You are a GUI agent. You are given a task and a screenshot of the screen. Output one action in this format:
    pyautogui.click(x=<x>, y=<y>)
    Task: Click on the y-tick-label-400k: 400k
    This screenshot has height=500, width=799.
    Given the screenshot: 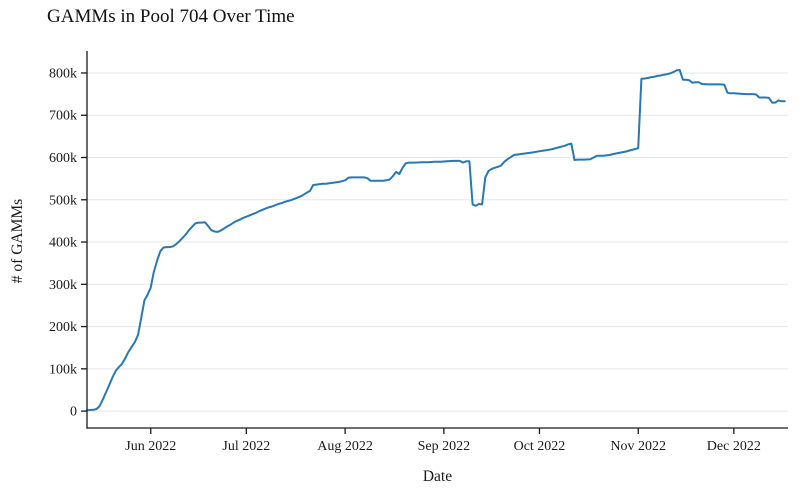 What is the action you would take?
    pyautogui.click(x=63, y=243)
    